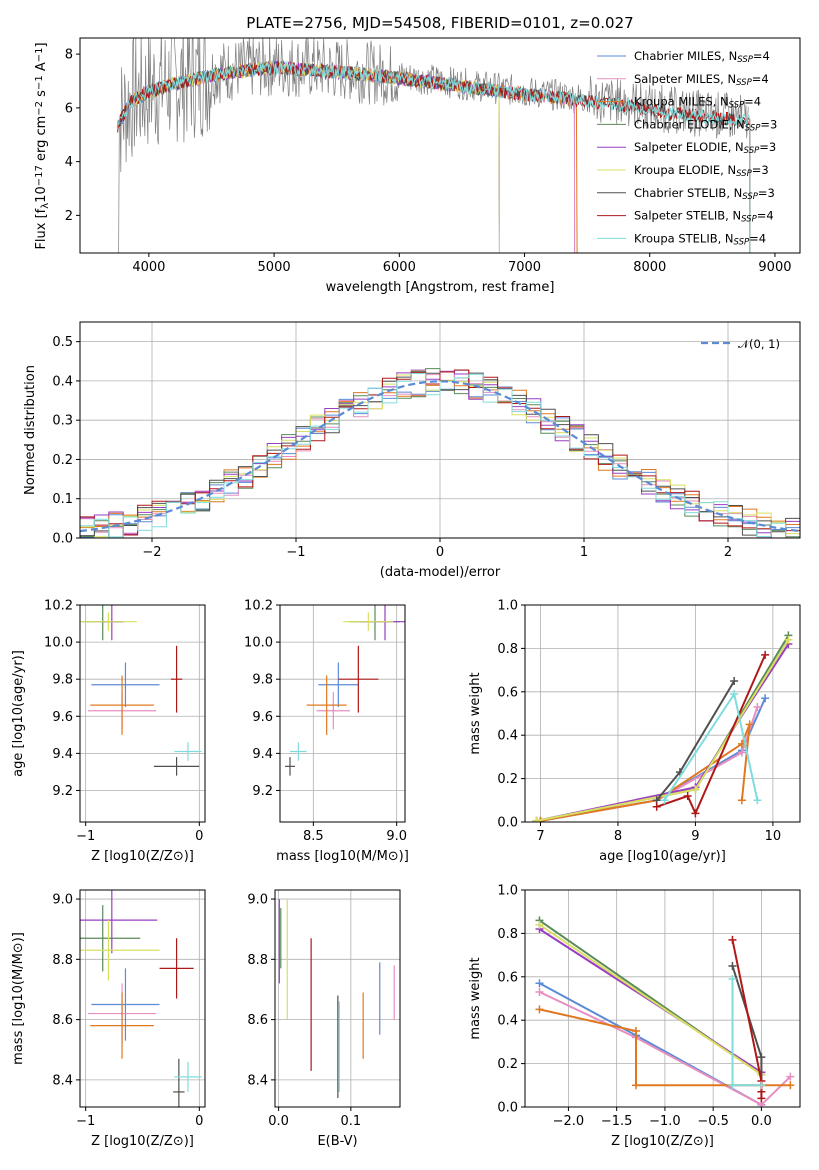 The width and height of the screenshot is (819, 1170). Describe the element at coordinates (141, 690) in the screenshot. I see `plot-area-age-vs-Z` at that location.